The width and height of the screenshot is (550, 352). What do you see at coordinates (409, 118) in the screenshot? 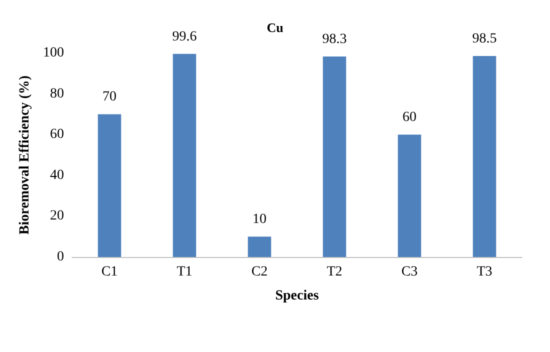
I see `data-label: 60` at bounding box center [409, 118].